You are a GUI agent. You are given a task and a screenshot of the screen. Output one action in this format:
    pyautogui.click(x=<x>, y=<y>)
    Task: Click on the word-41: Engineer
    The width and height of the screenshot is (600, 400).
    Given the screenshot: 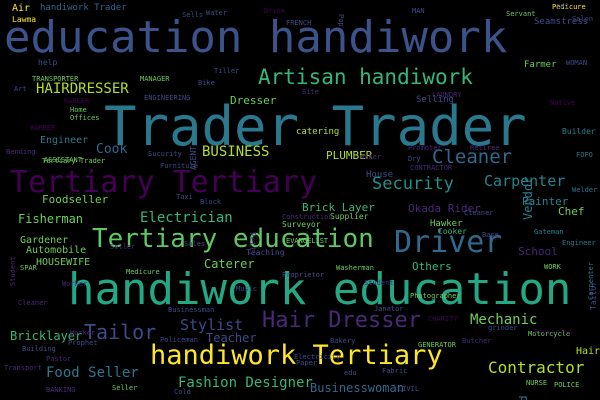 What is the action you would take?
    pyautogui.click(x=64, y=140)
    